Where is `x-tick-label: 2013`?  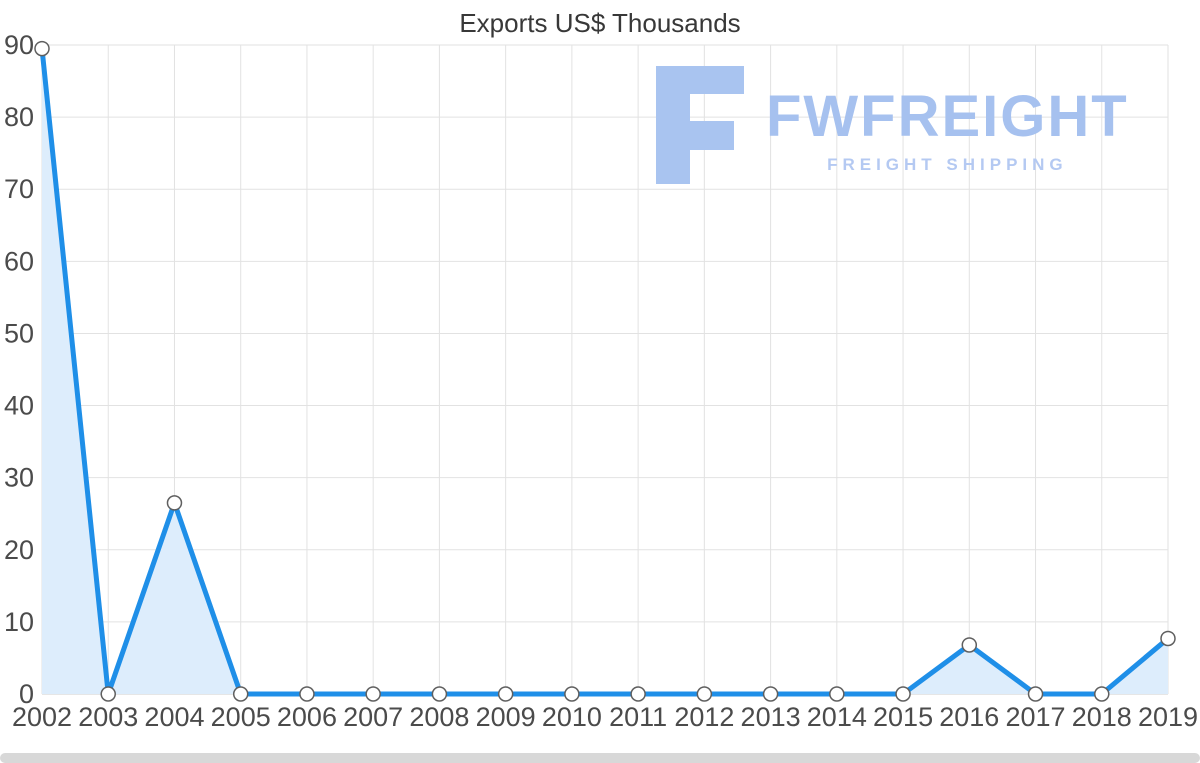
x-tick-label: 2013 is located at coordinates (771, 717).